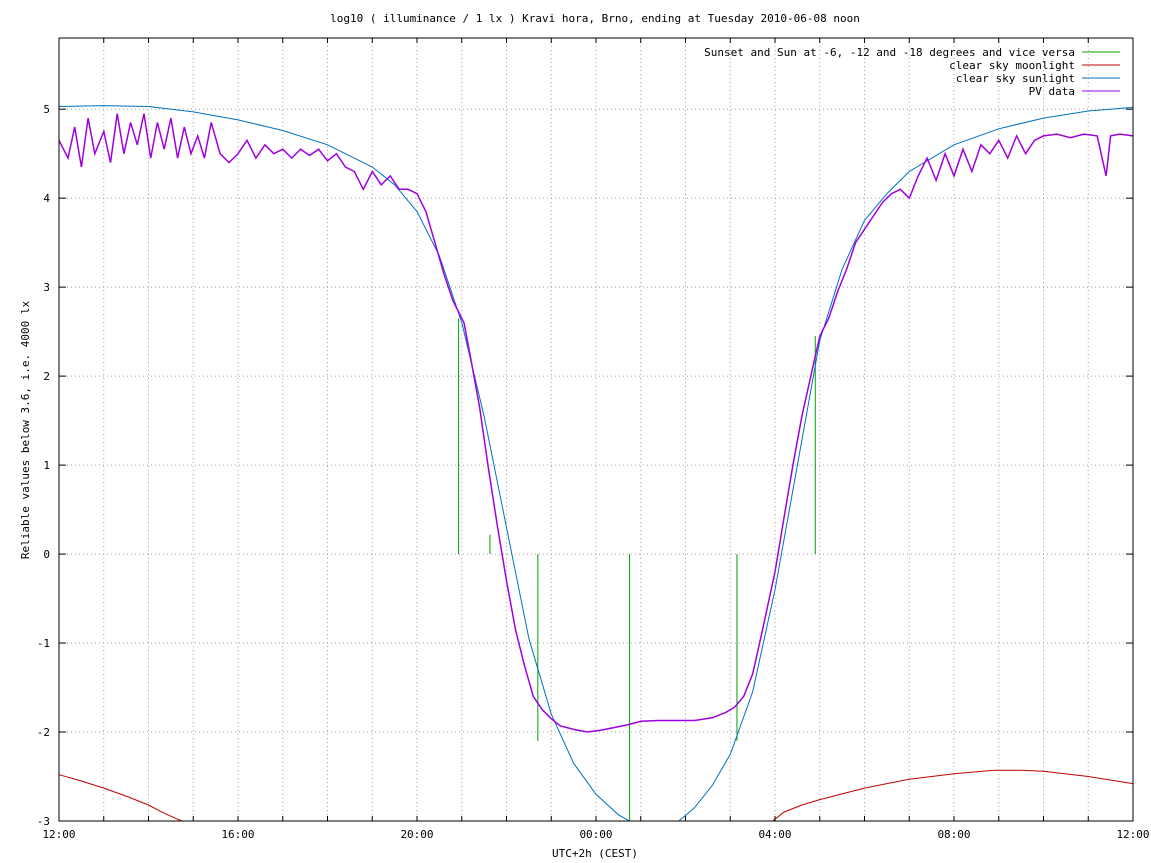 This screenshot has width=1151, height=863. What do you see at coordinates (46, 376) in the screenshot?
I see `y-tick-label: 2` at bounding box center [46, 376].